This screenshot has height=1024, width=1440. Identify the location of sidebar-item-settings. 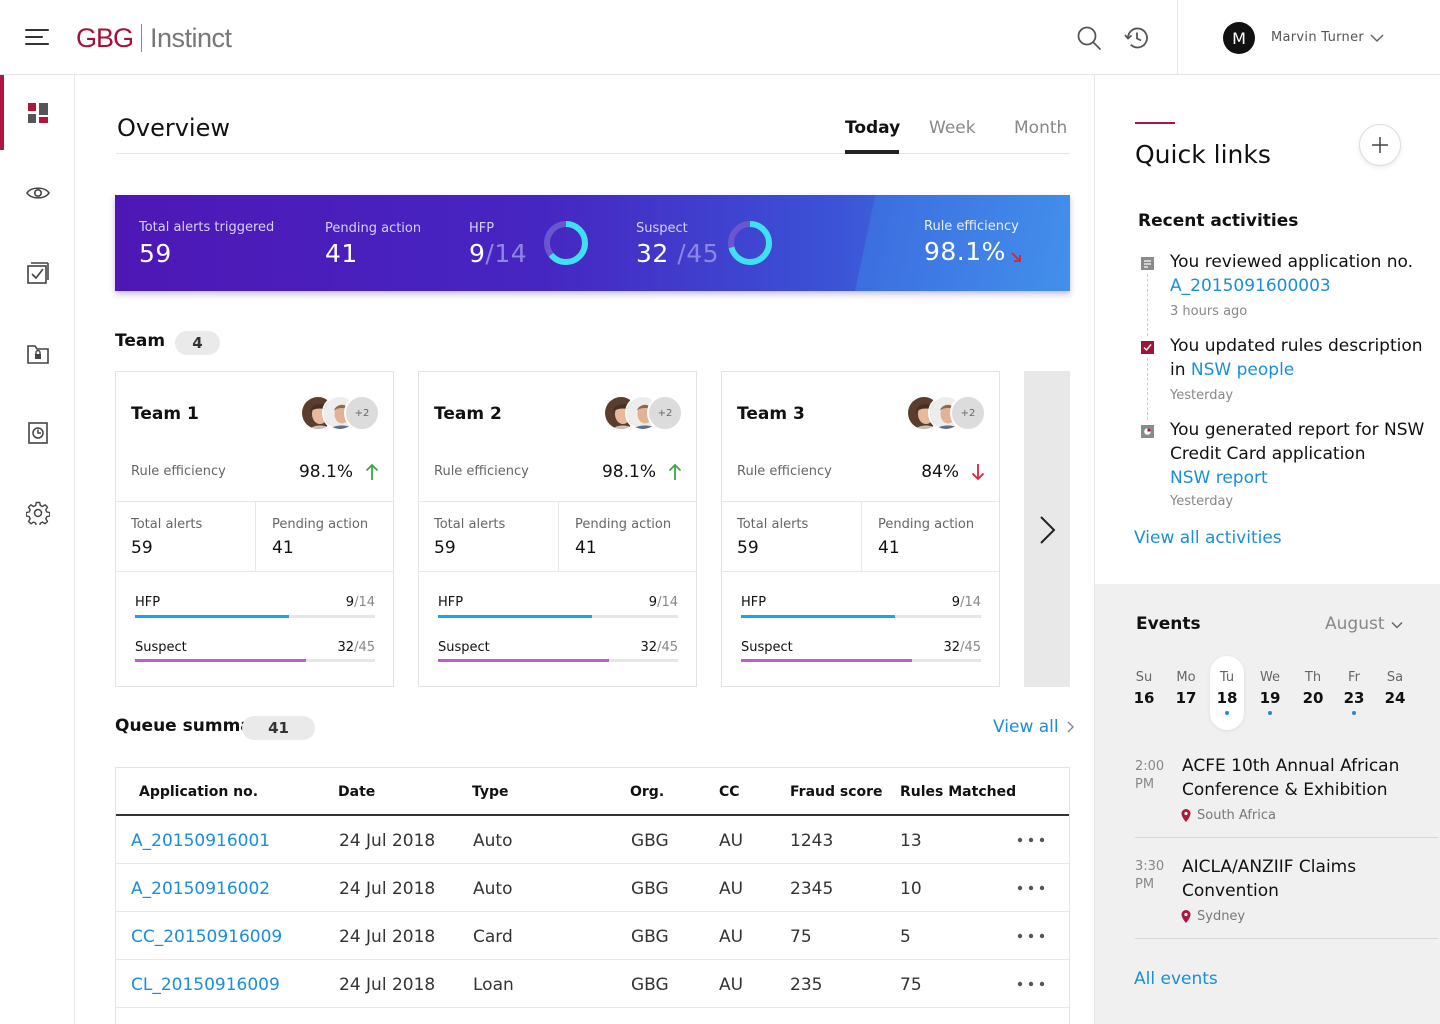
(37, 512).